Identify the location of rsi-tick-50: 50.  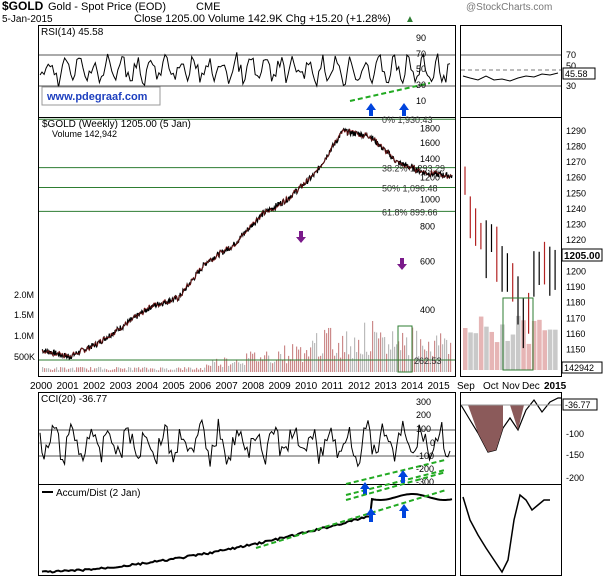
(421, 69).